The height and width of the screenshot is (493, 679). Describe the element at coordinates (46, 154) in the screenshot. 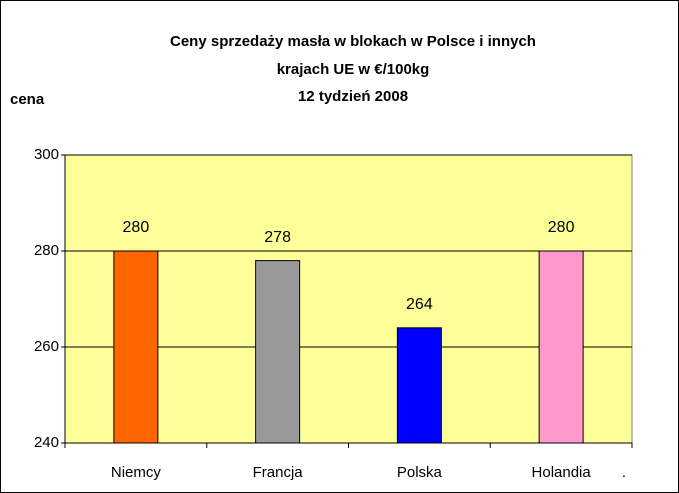

I see `y-tick-label: 300` at that location.